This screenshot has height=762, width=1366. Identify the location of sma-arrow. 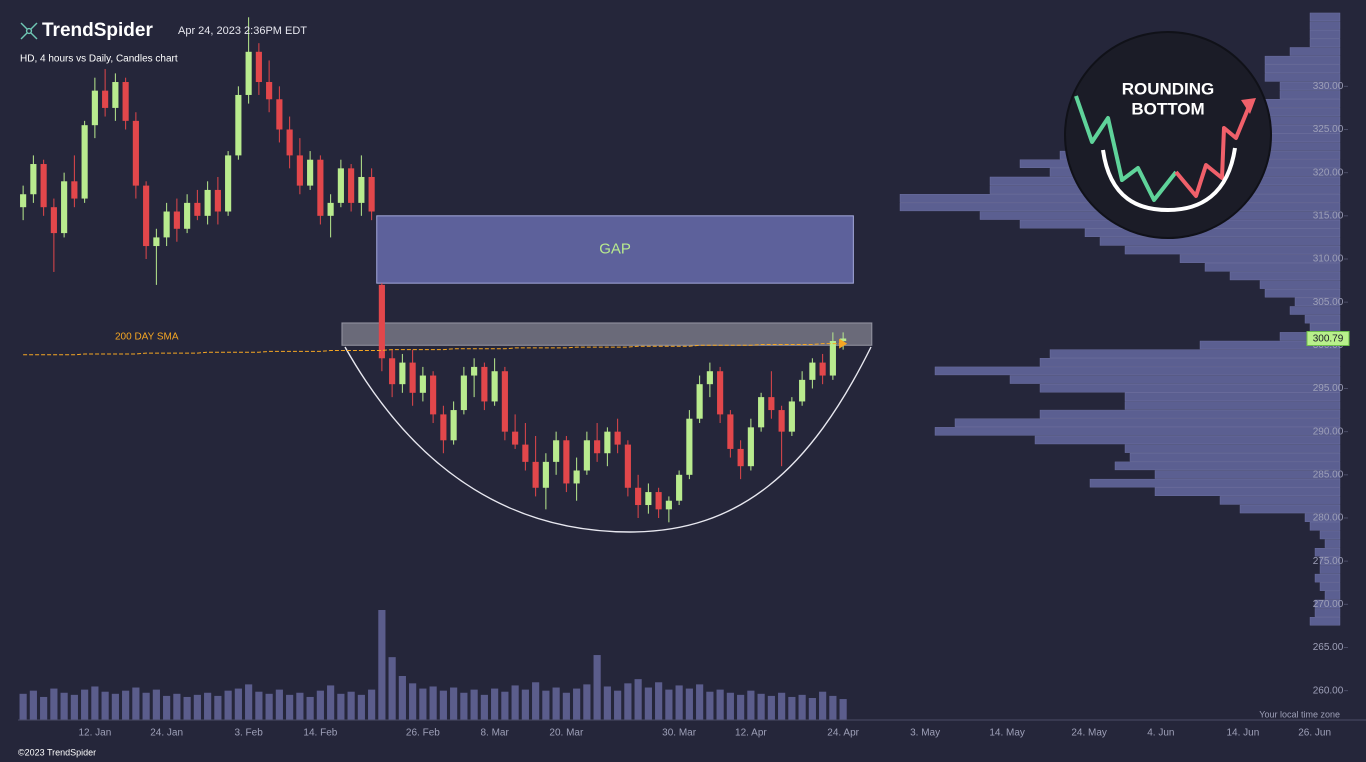
(843, 343).